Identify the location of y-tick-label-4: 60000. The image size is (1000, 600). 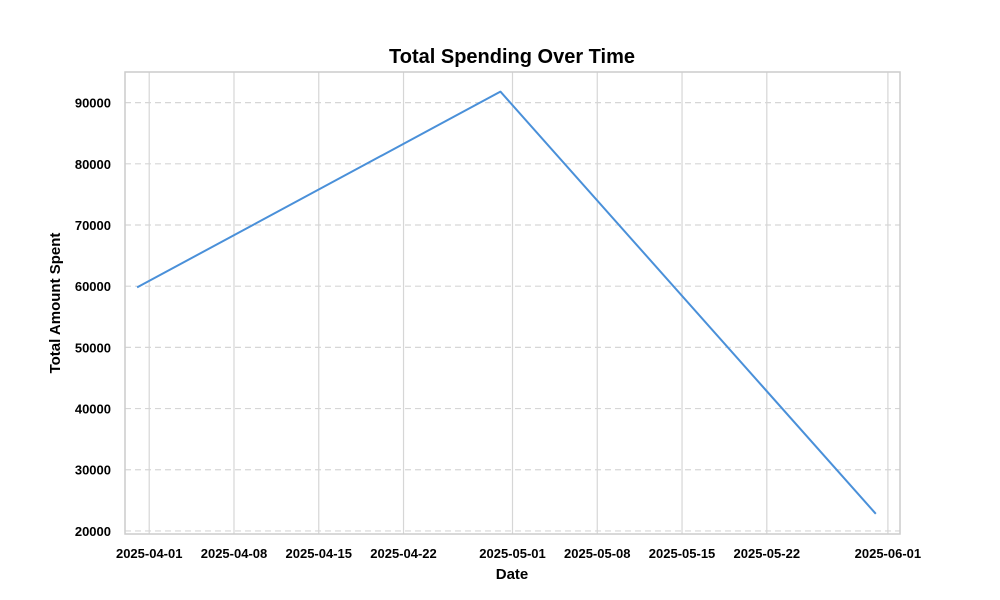
(93, 286).